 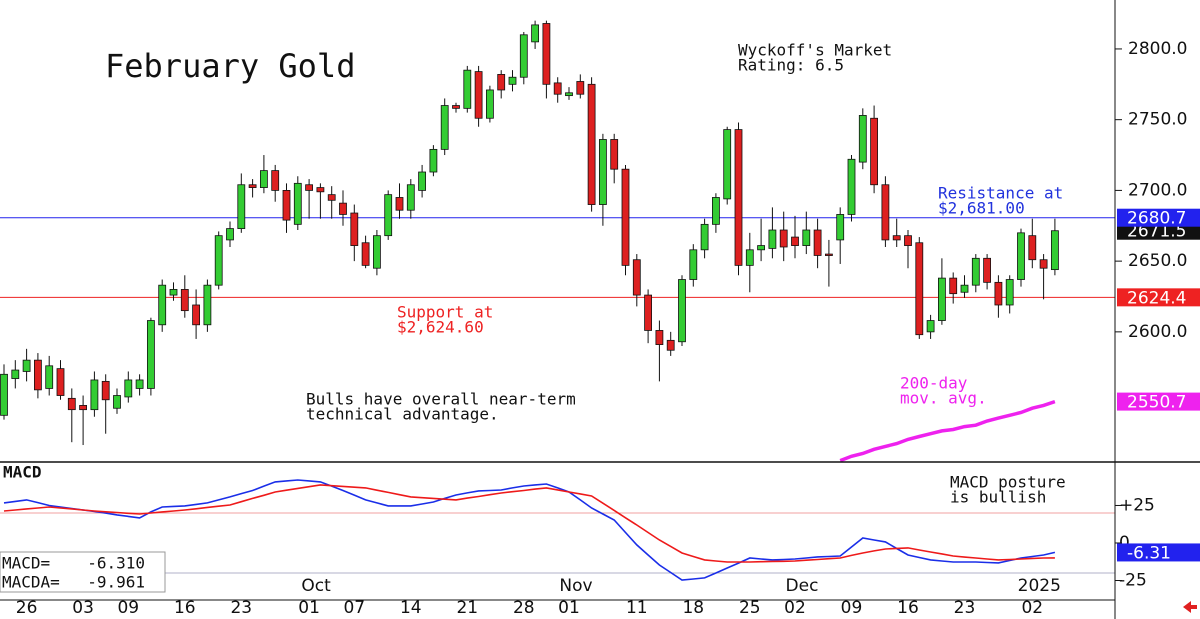 I want to click on annotation: is bullish, so click(x=998, y=497).